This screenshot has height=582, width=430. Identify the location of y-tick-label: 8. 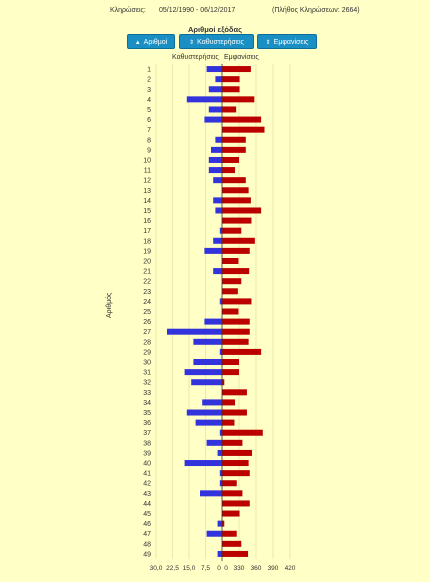
(149, 140).